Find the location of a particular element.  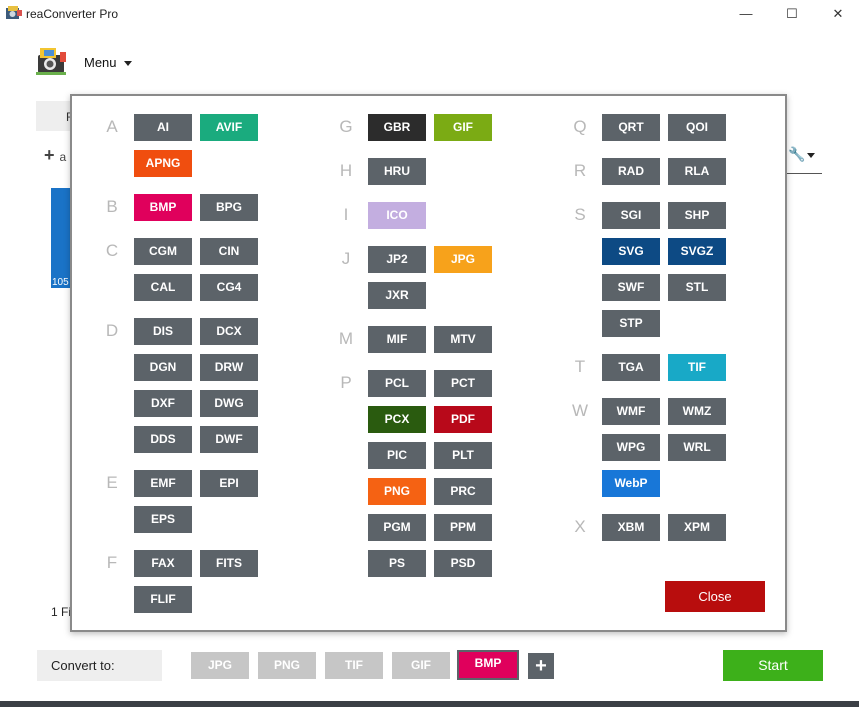

format-button-prc: PRC is located at coordinates (463, 491).